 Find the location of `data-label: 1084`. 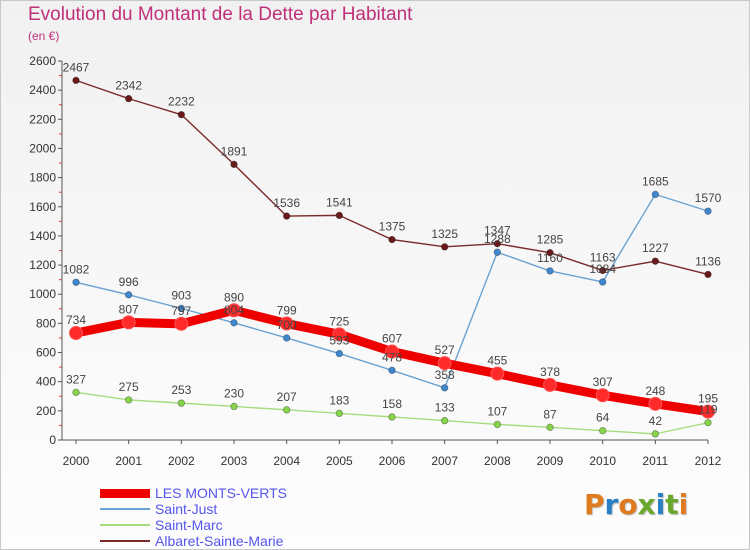

data-label: 1084 is located at coordinates (602, 269).